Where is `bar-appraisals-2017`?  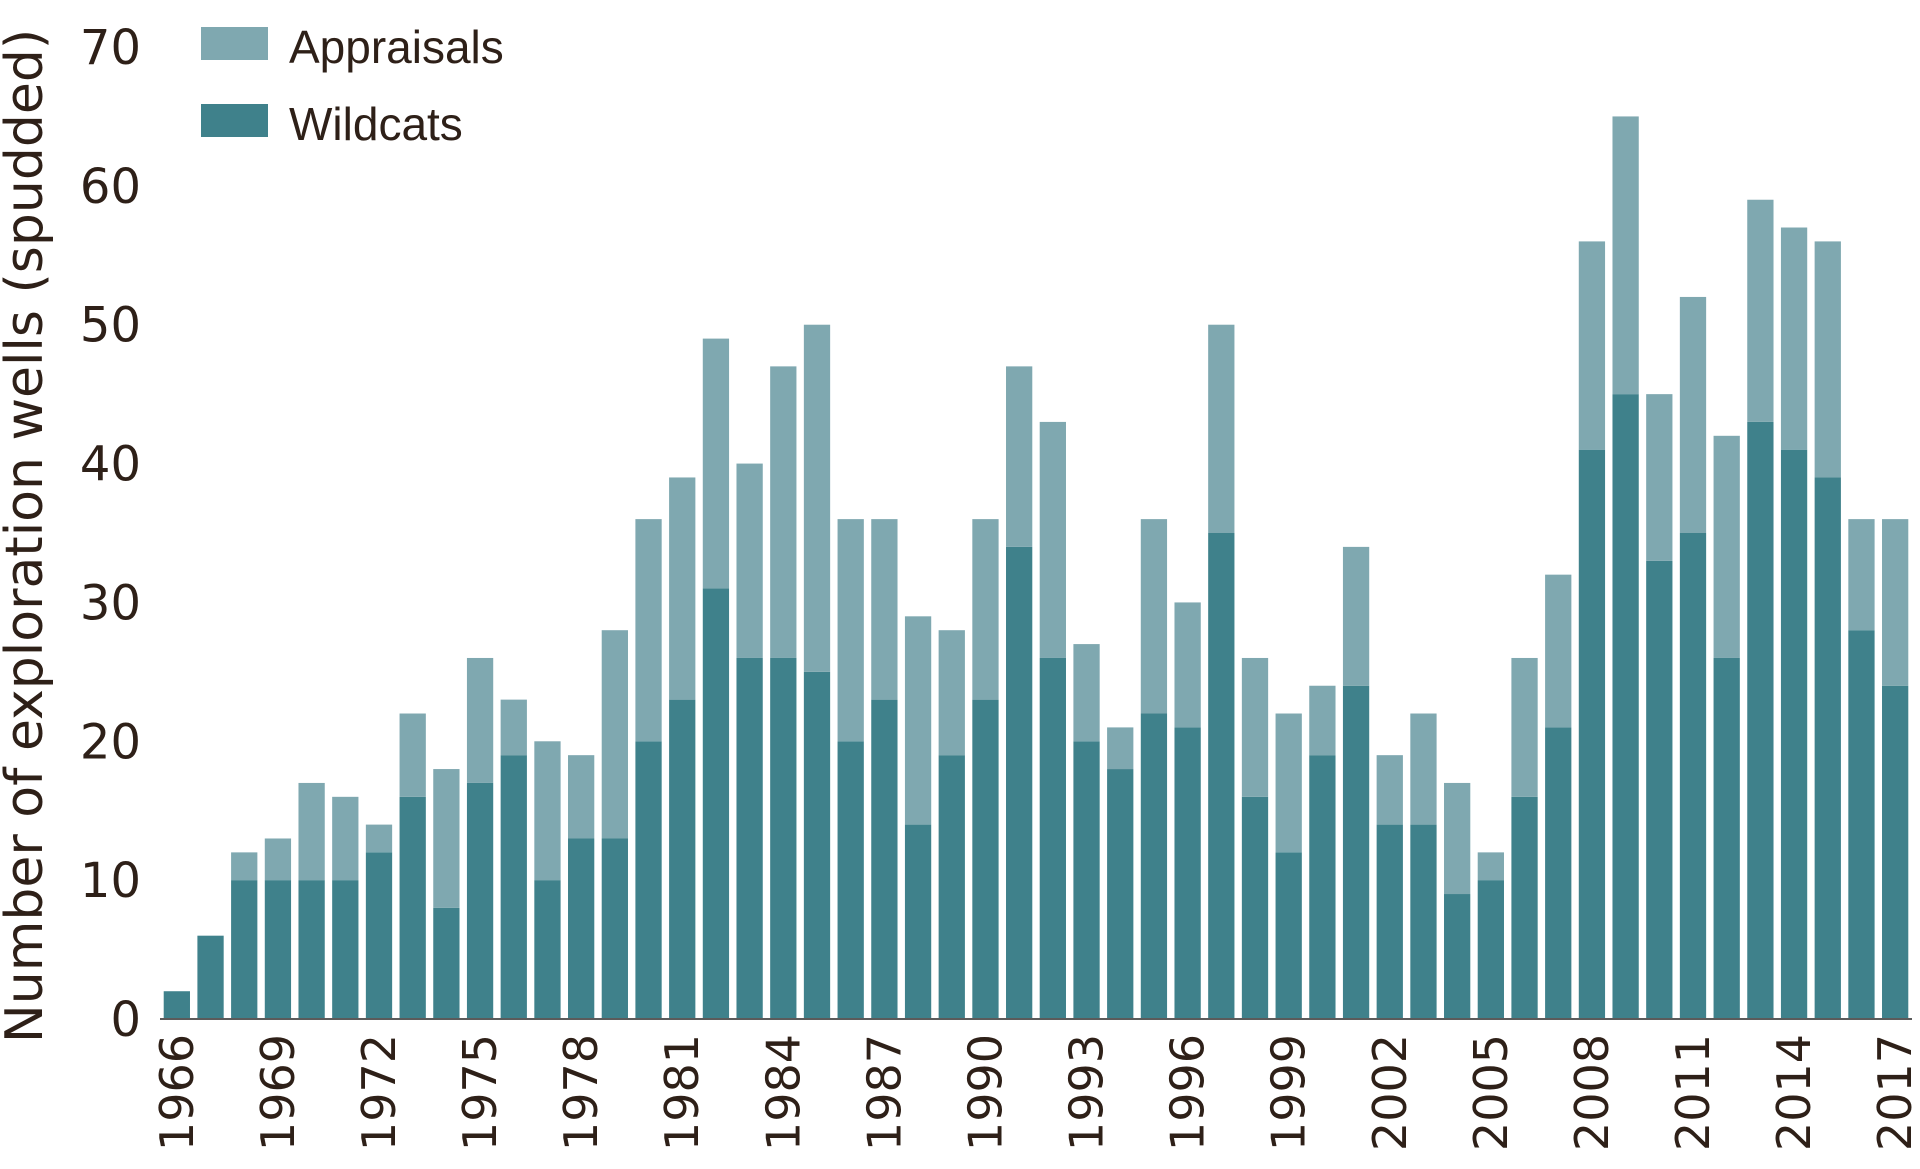 bar-appraisals-2017 is located at coordinates (1895, 602).